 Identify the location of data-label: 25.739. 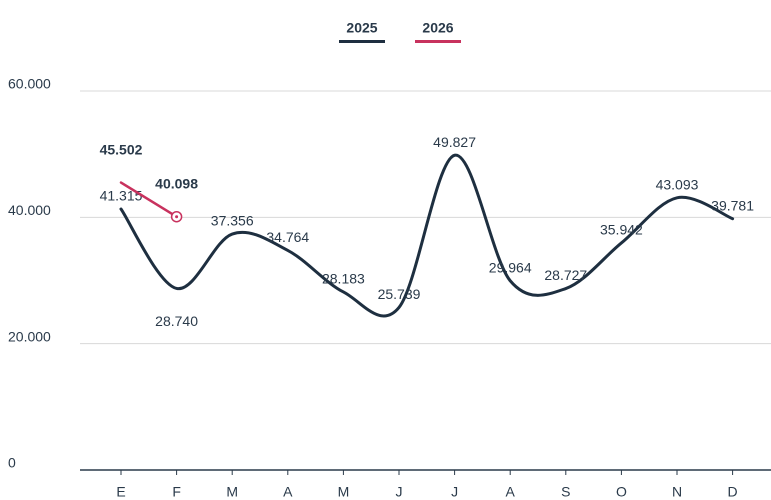
(399, 294).